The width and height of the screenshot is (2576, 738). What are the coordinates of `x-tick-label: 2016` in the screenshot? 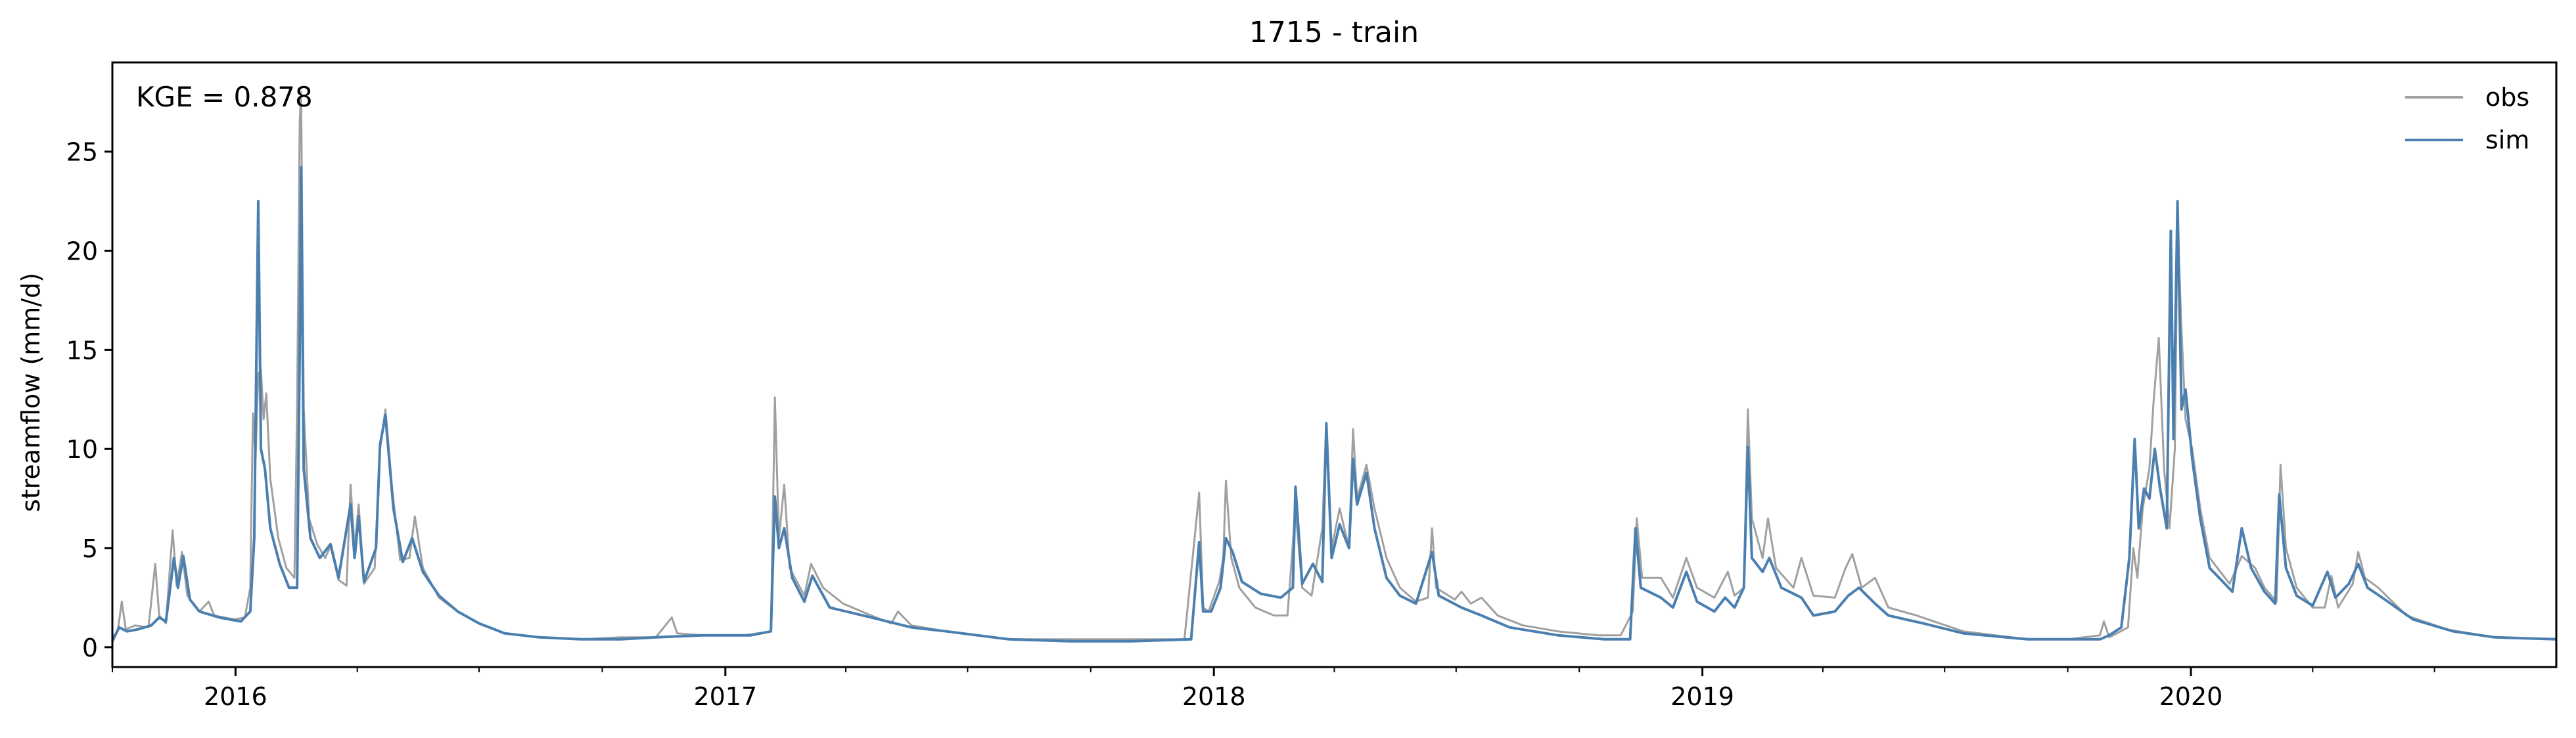 It's located at (235, 696).